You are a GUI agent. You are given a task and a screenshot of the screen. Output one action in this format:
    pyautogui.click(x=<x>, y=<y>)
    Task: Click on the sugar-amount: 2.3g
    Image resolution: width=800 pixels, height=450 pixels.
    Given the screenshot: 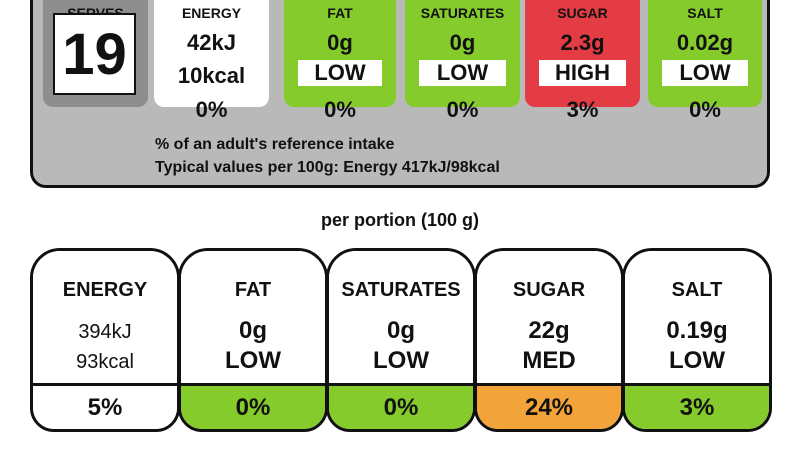 What is the action you would take?
    pyautogui.click(x=582, y=42)
    